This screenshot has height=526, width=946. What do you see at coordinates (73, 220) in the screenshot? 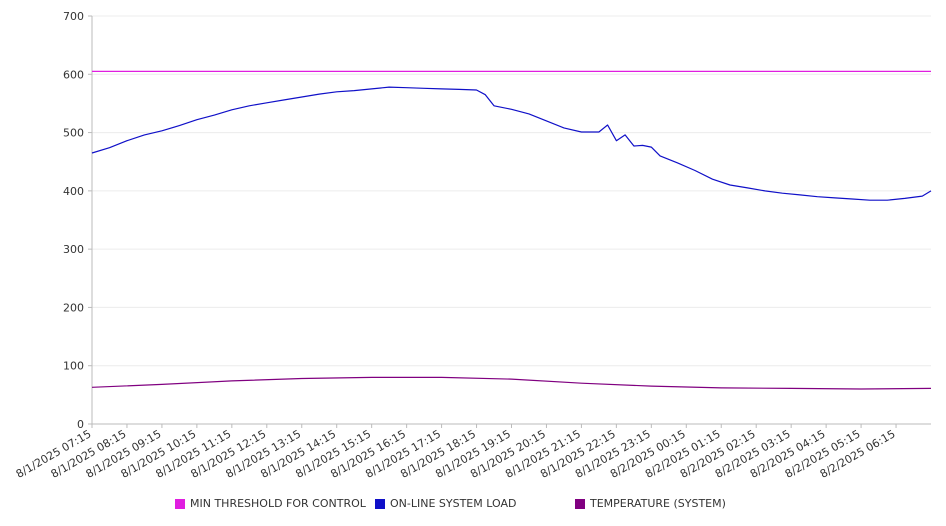
I see `y-tick-labels: 0 100 200 300 400 500 600 700` at bounding box center [73, 220].